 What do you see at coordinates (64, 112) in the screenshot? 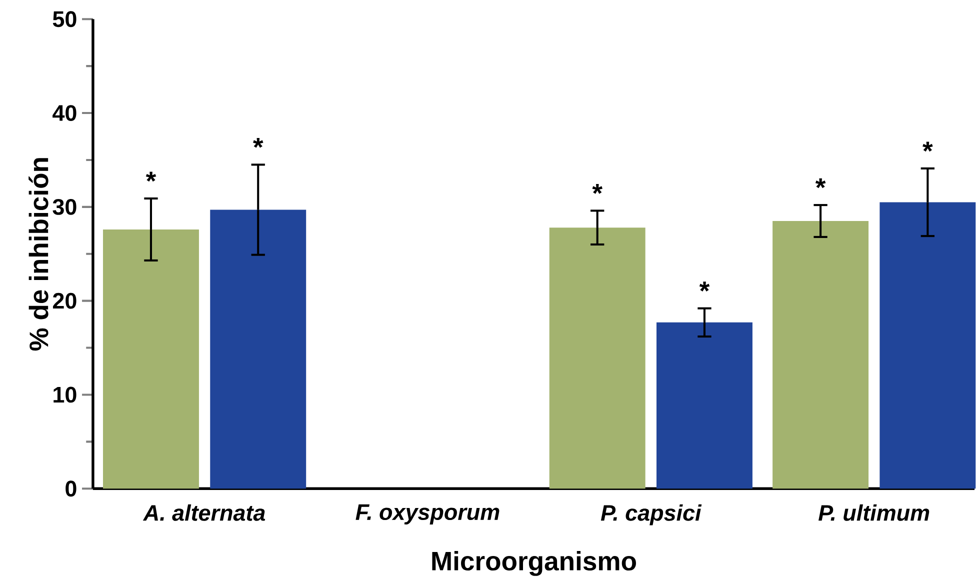
I see `y-tick-label: 40` at bounding box center [64, 112].